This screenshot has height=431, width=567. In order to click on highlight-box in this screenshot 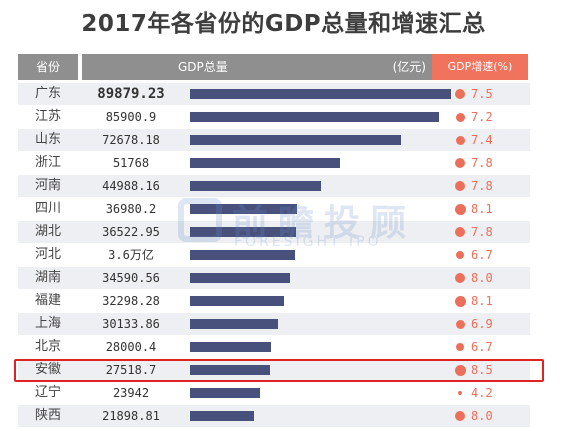, I will do `click(279, 370)`.